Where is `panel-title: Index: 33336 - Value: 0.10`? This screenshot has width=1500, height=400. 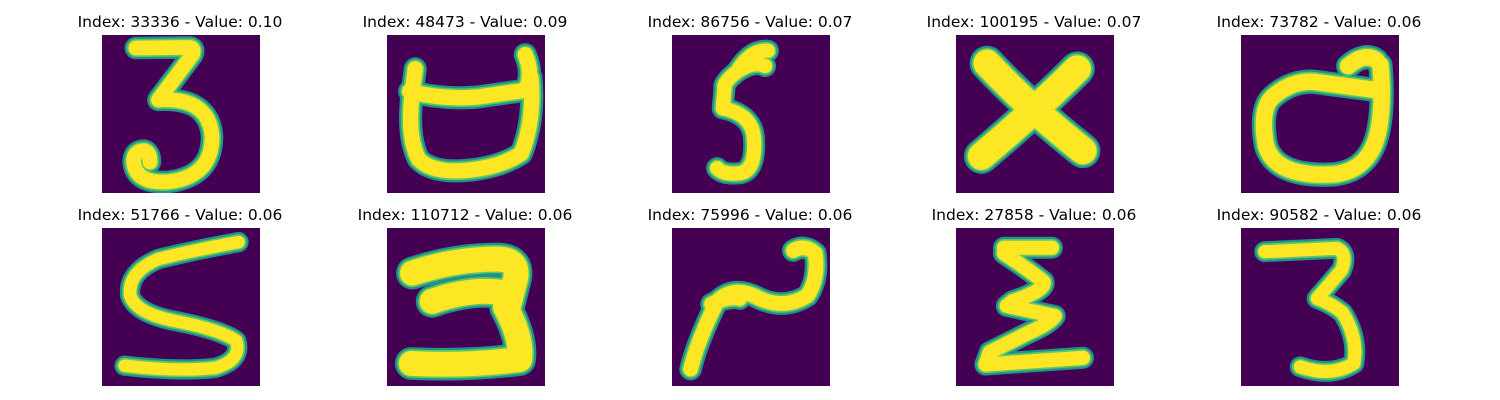 panel-title: Index: 33336 - Value: 0.10 is located at coordinates (180, 22).